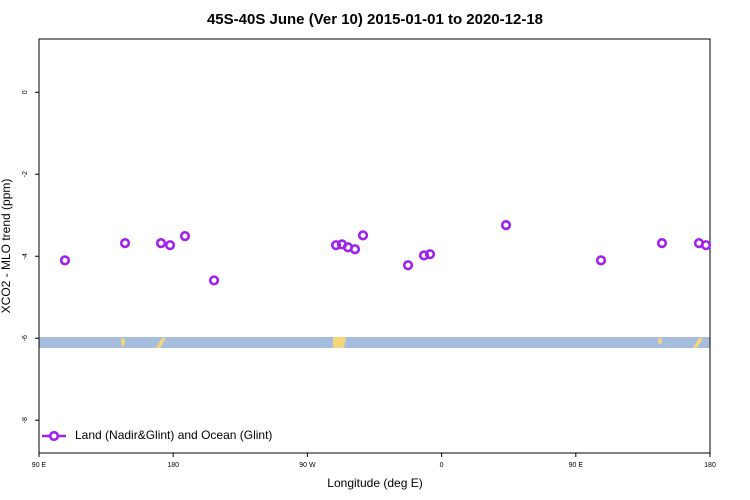  What do you see at coordinates (25, 420) in the screenshot?
I see `y-tick-label: -8` at bounding box center [25, 420].